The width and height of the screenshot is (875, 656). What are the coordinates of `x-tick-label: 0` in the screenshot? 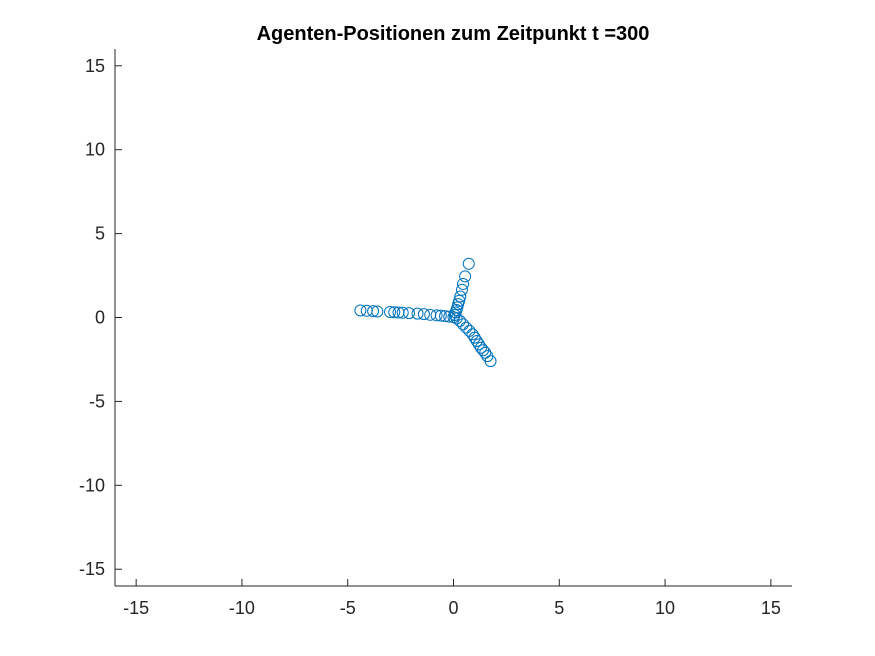 It's located at (453, 608).